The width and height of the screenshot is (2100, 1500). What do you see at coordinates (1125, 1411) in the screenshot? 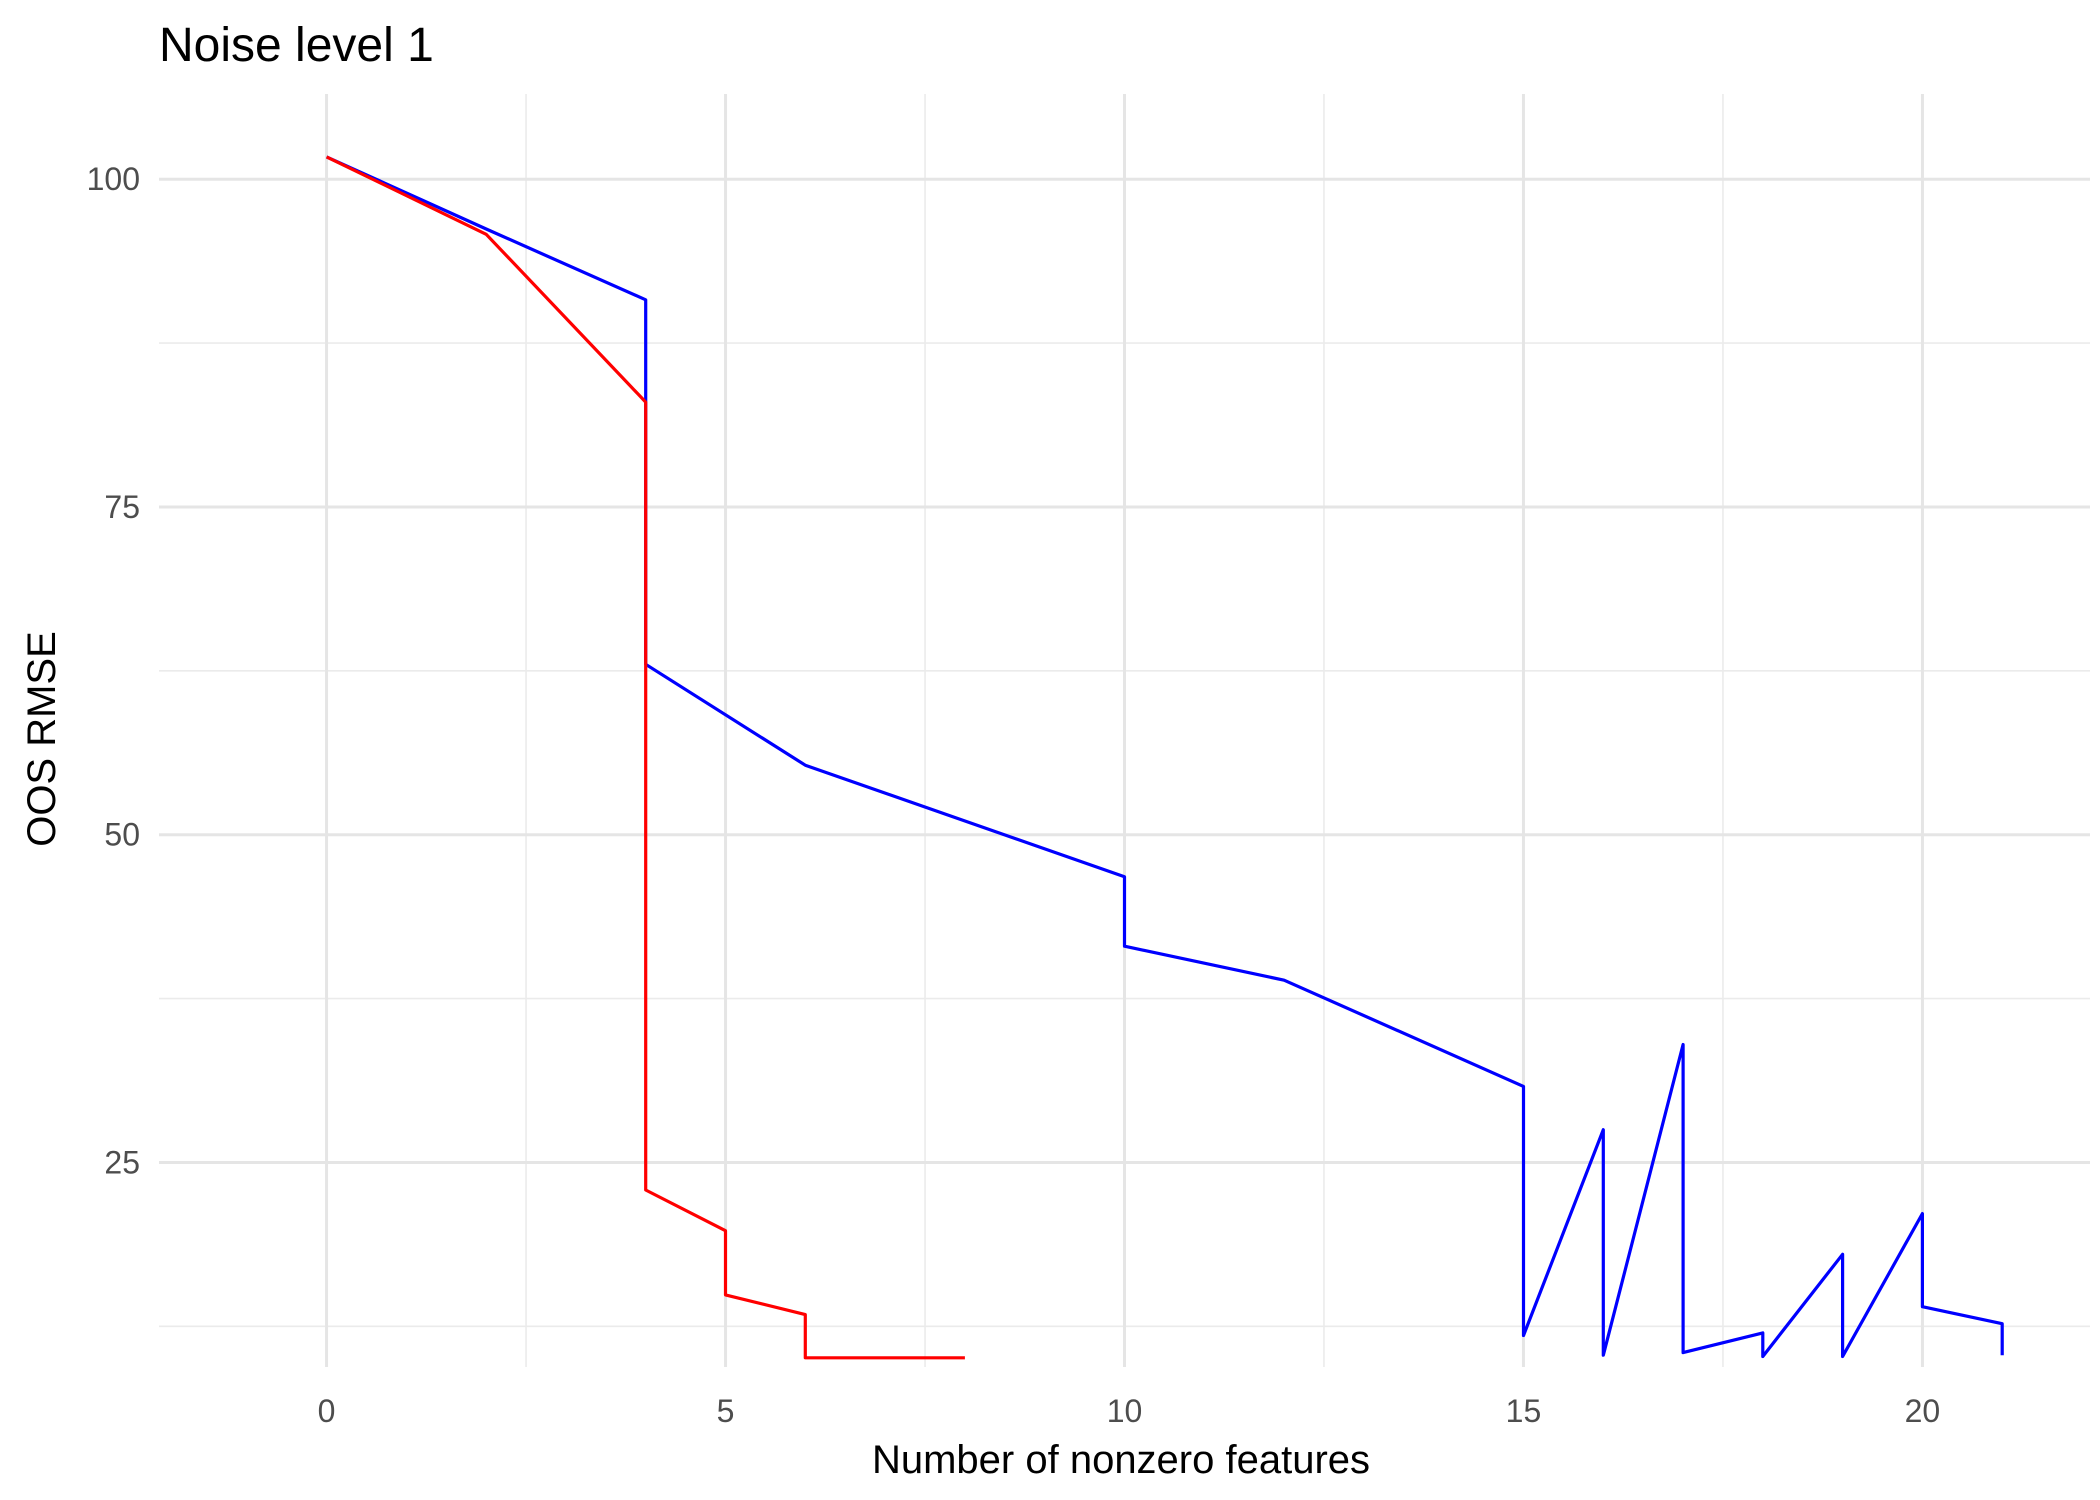
I see `x-tick-label-2: 10` at bounding box center [1125, 1411].